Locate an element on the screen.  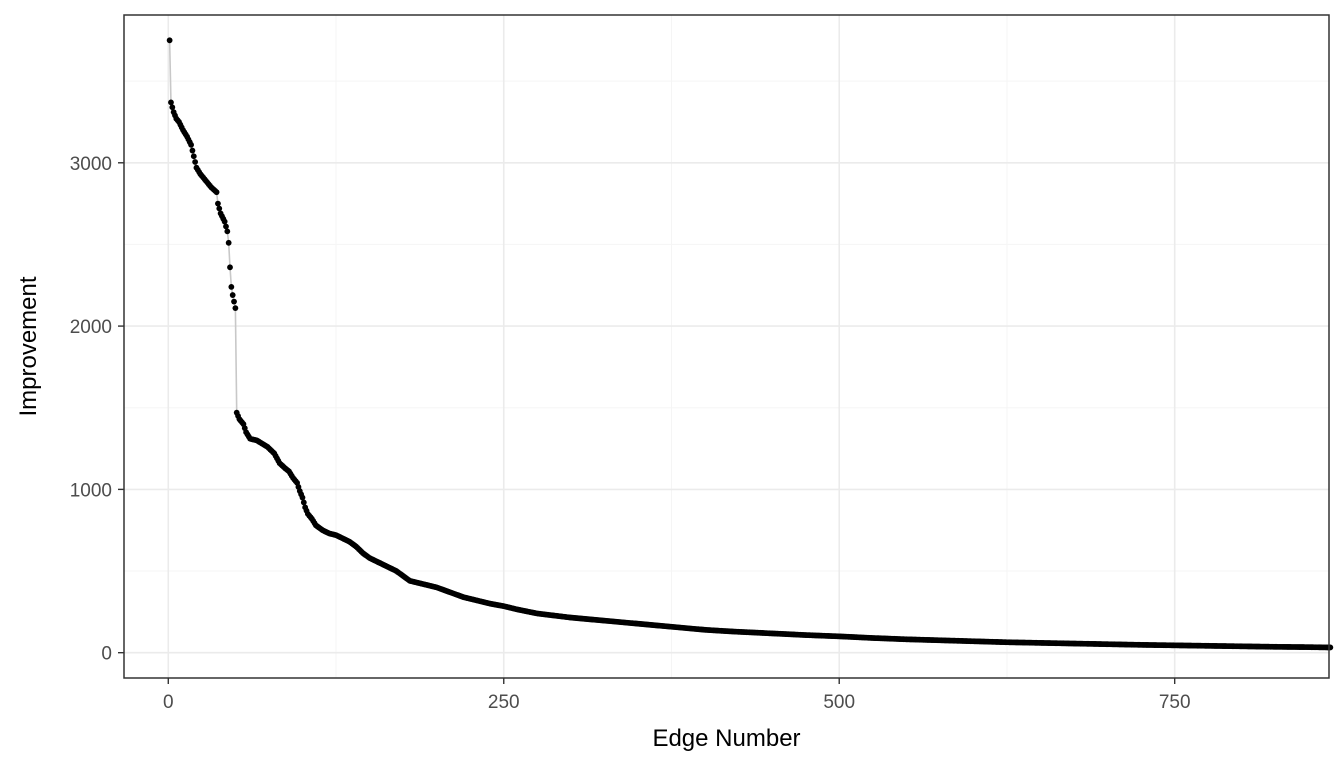
y-tick-label: 2000 is located at coordinates (91, 327).